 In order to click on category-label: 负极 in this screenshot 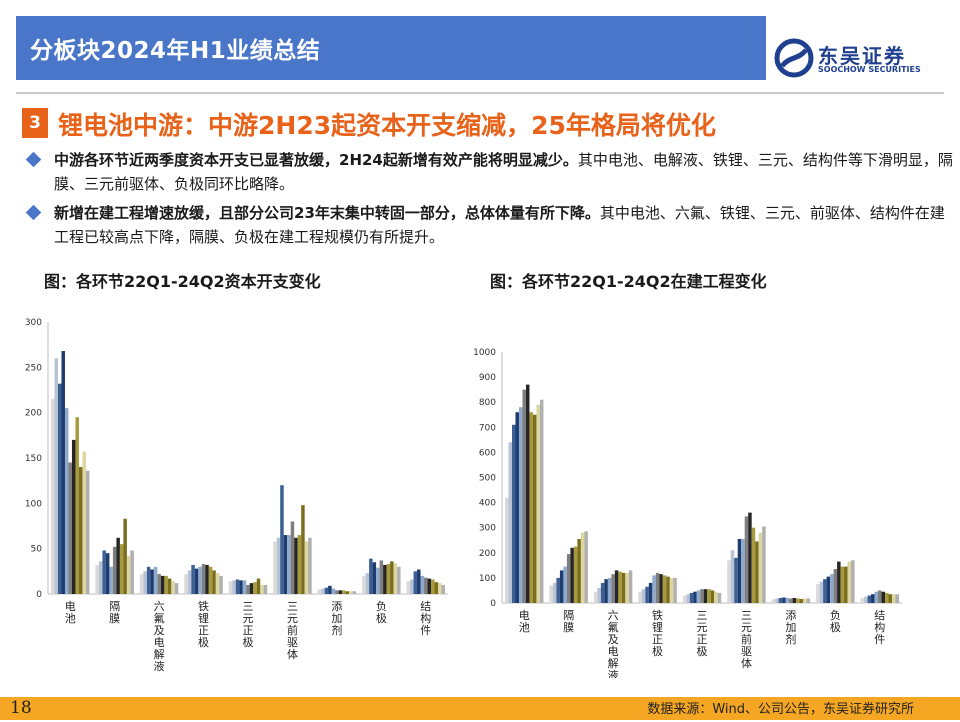, I will do `click(381, 612)`.